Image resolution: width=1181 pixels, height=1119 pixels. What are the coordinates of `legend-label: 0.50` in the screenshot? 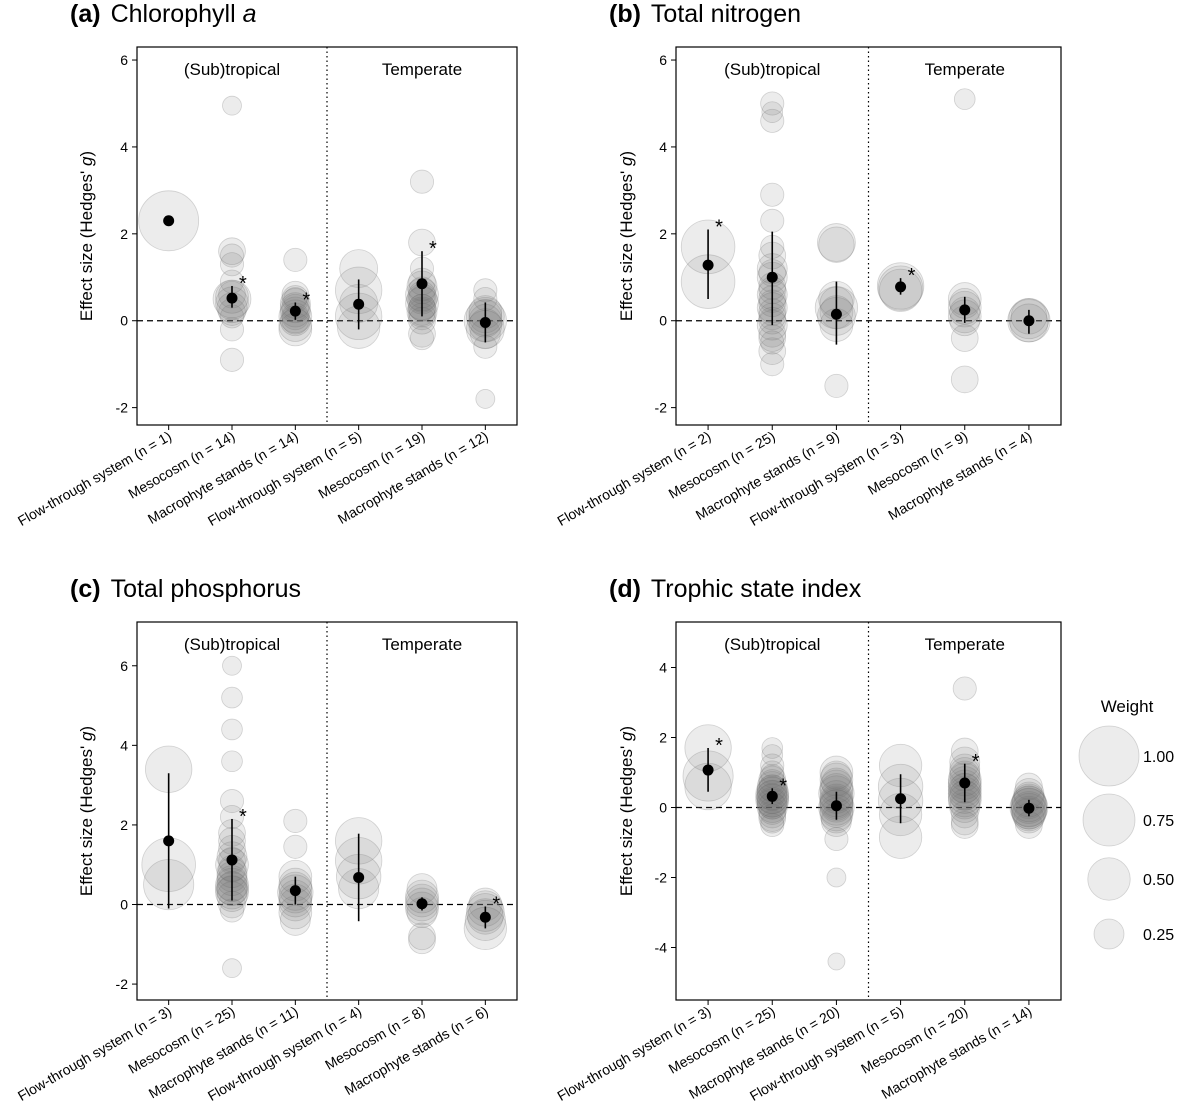 It's located at (1158, 880).